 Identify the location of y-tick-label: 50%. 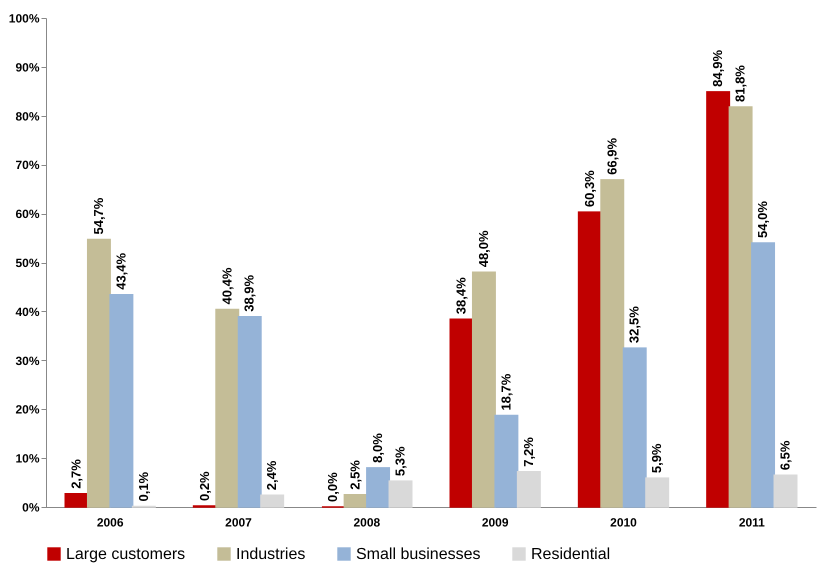
(27, 263).